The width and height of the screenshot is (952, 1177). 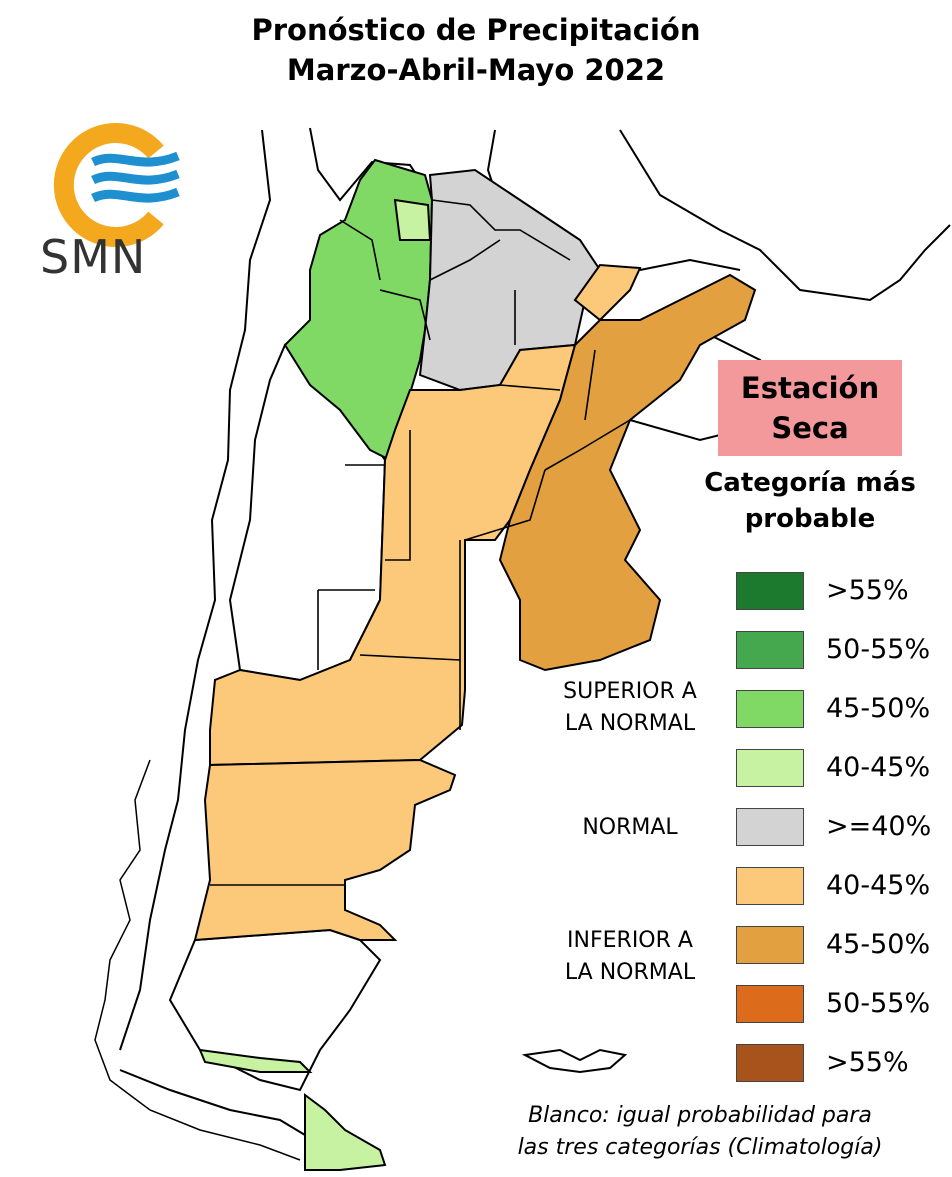 I want to click on region-orange-patagonia, so click(x=325, y=850).